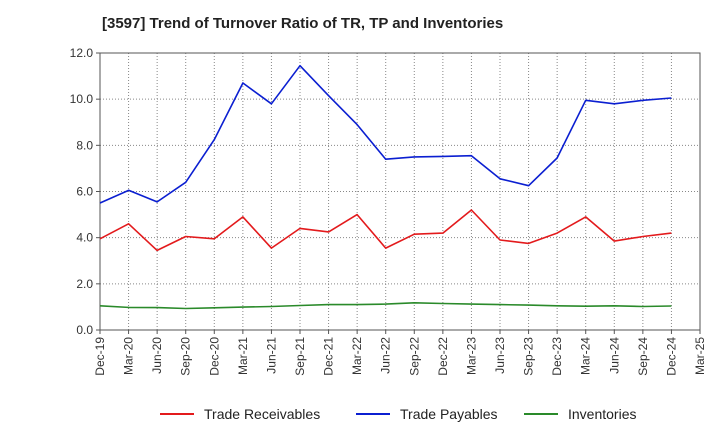 The image size is (720, 440). What do you see at coordinates (700, 356) in the screenshot?
I see `x-tick-label: Mar-25` at bounding box center [700, 356].